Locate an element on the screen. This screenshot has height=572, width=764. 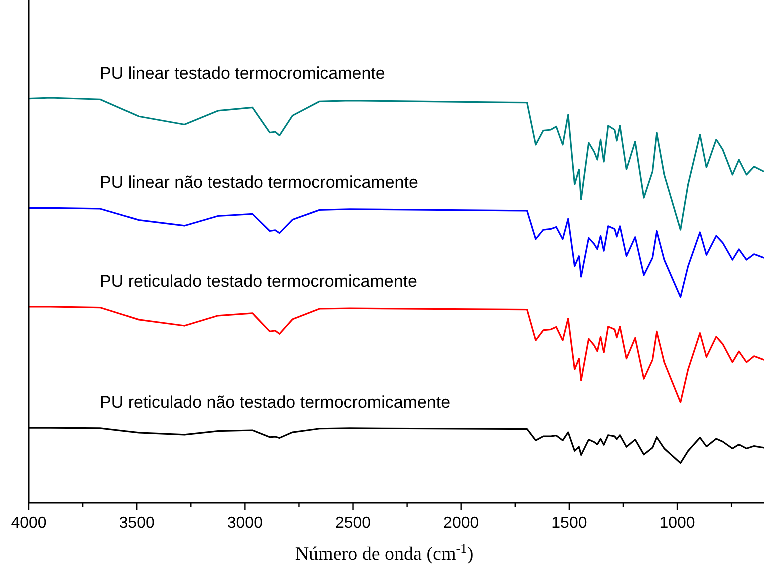
x-tick-label: 4000 is located at coordinates (29, 523).